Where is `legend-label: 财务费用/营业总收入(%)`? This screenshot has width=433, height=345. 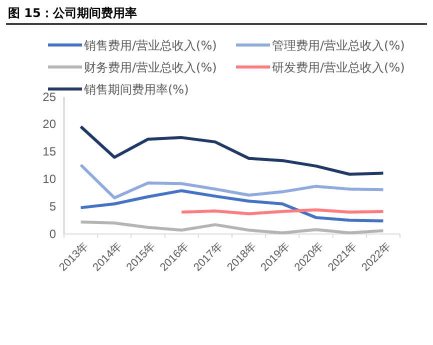
legend-label: 财务费用/营业总收入(%) is located at coordinates (150, 67).